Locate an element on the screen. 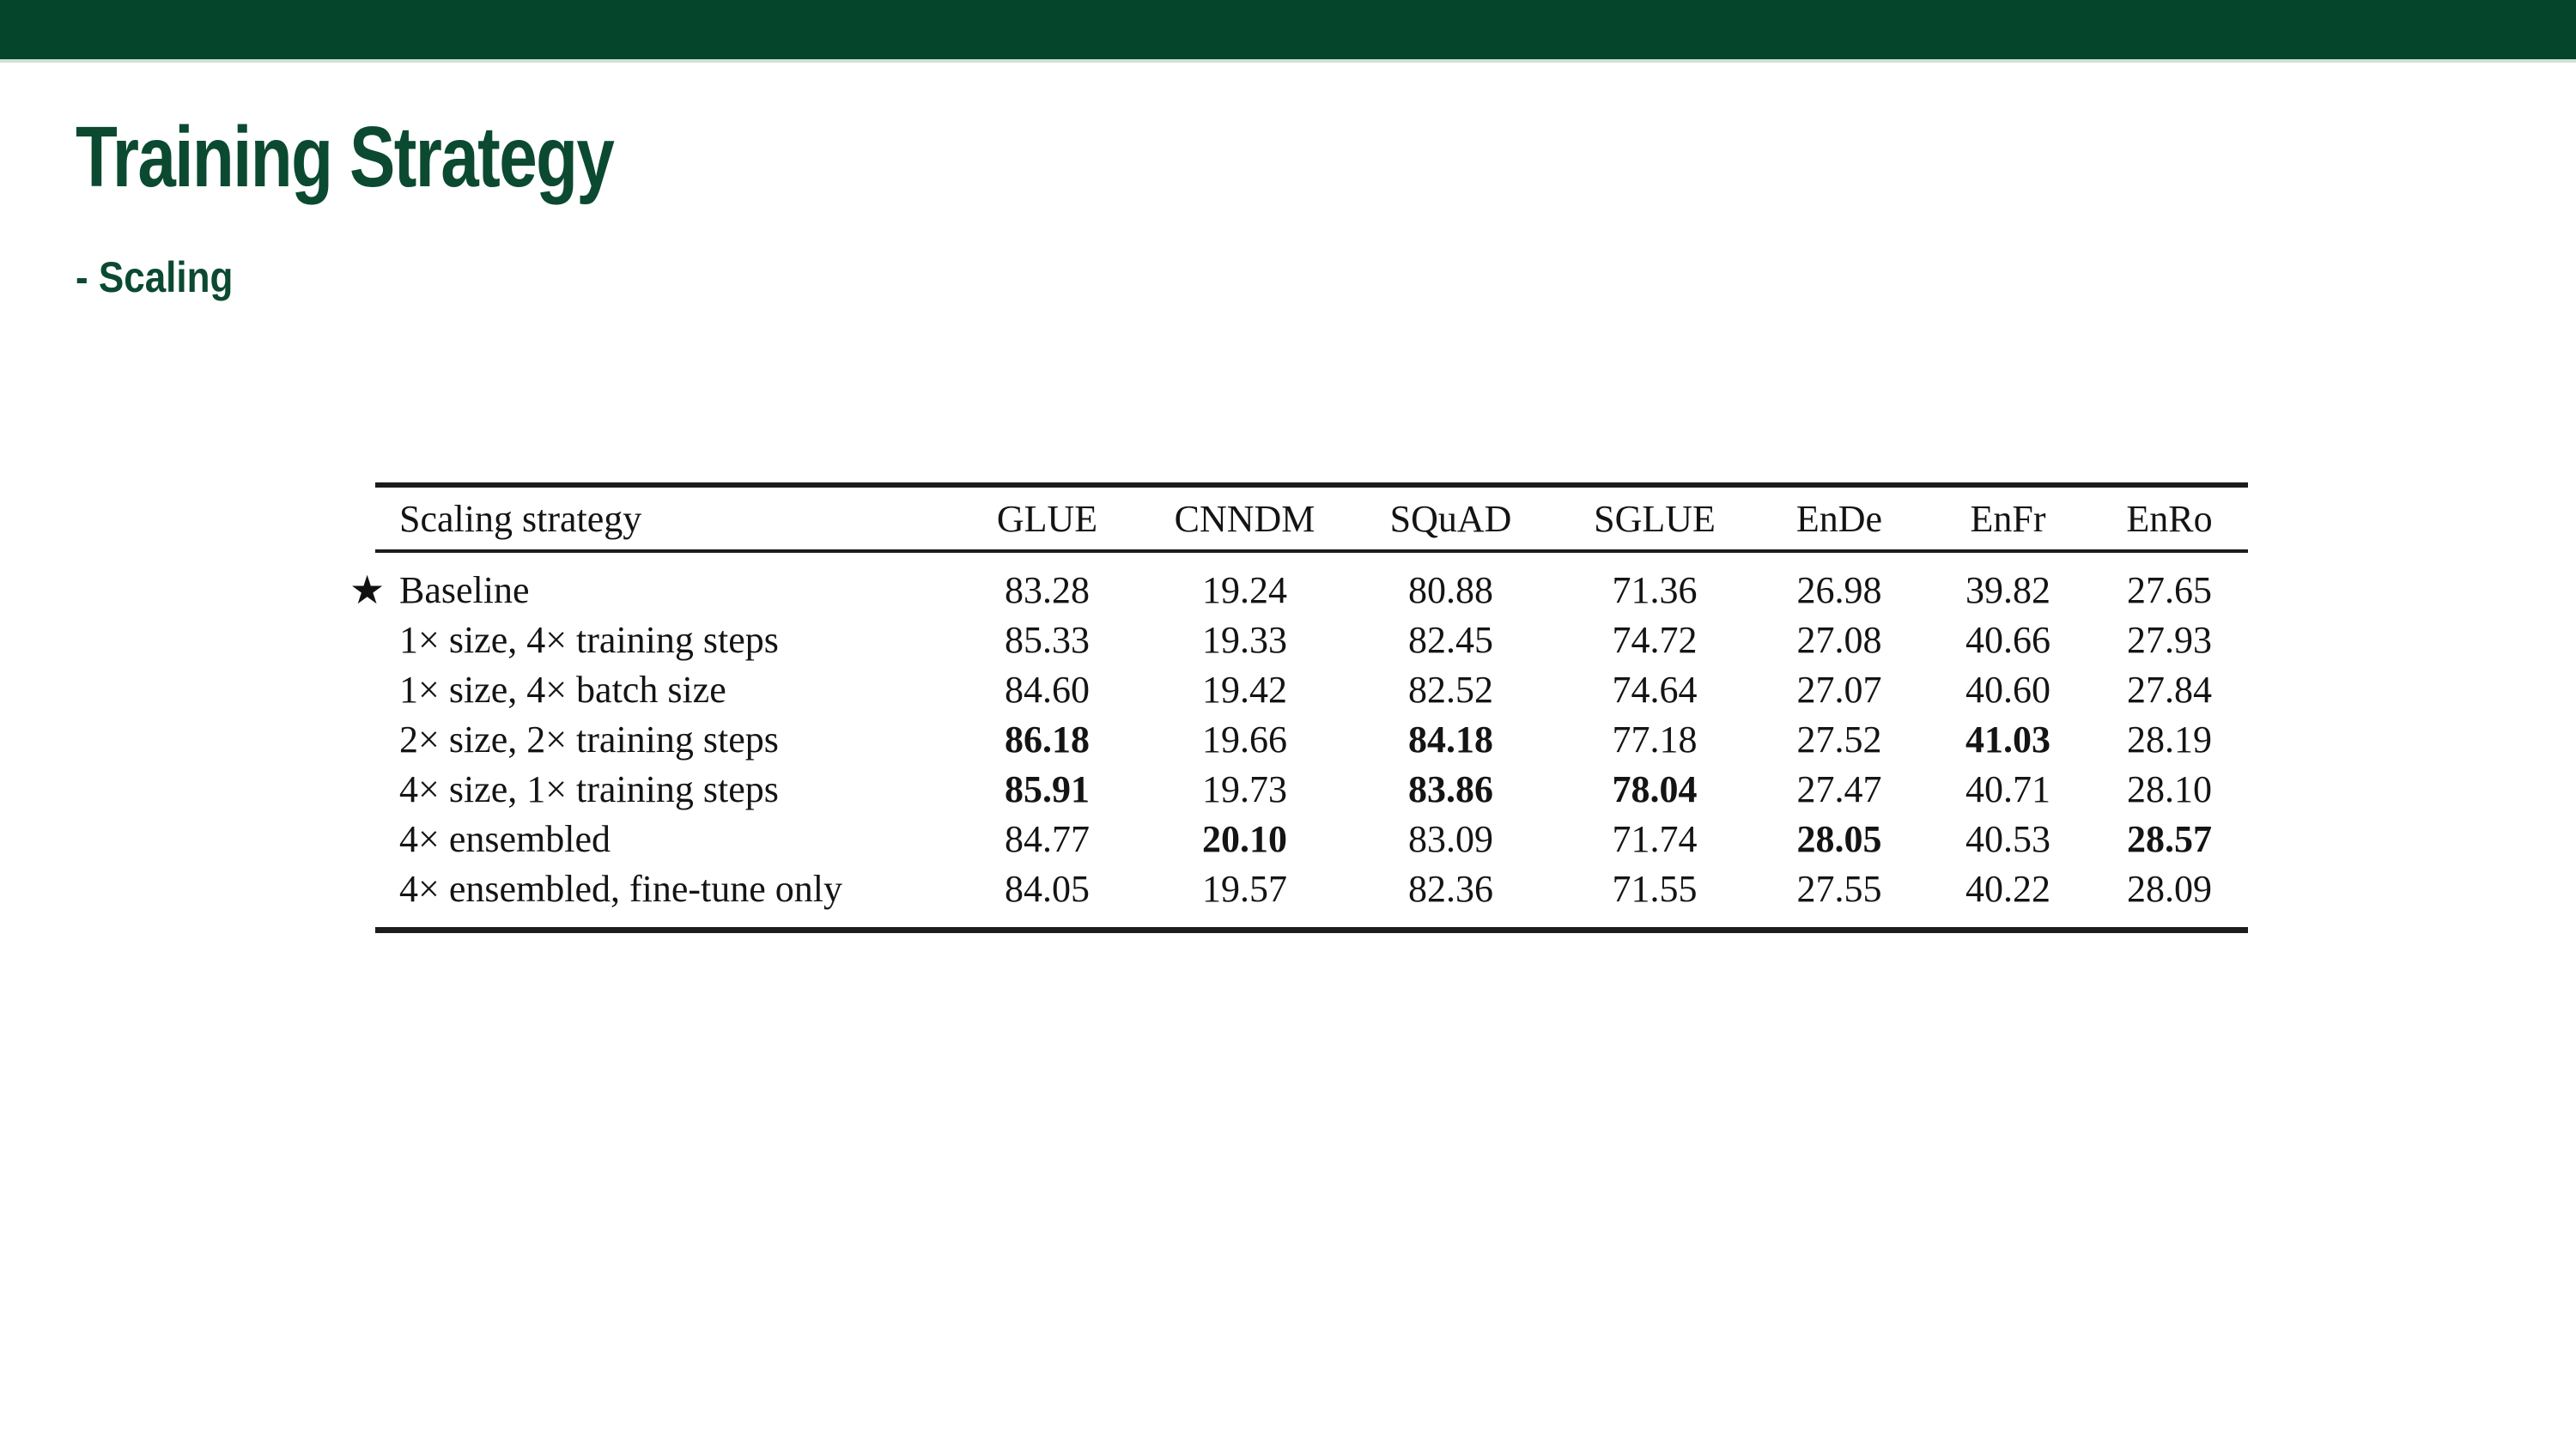  value-cell: 82.45 is located at coordinates (1451, 639).